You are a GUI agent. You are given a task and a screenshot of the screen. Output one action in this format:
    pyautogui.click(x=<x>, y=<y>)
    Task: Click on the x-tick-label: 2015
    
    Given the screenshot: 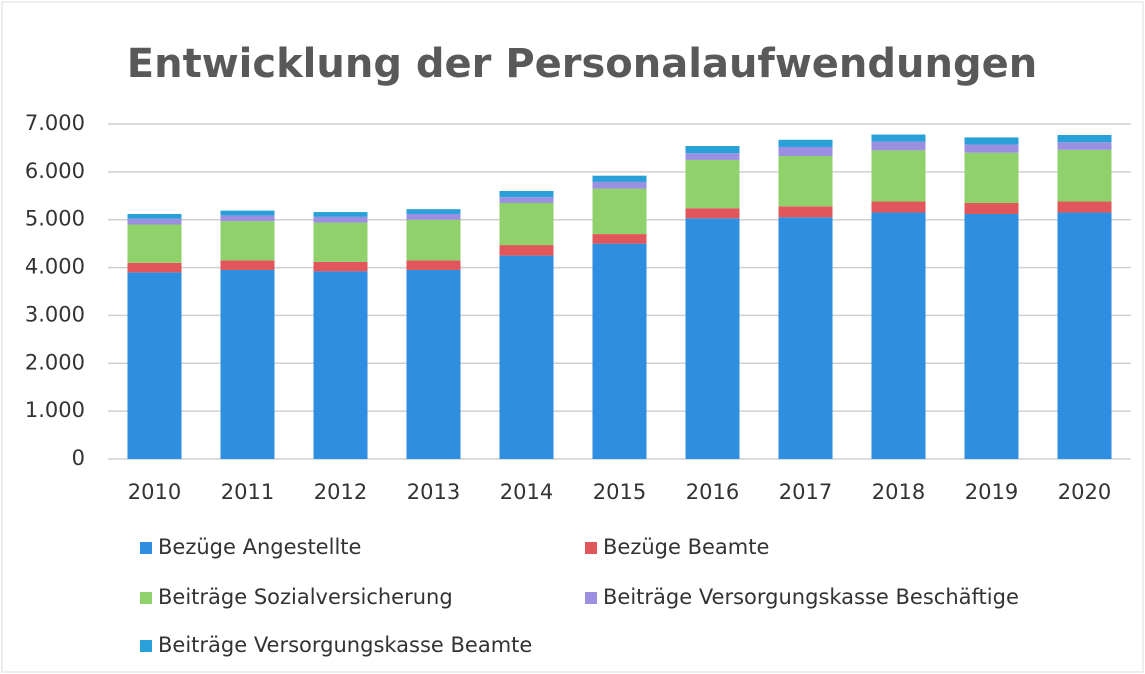 What is the action you would take?
    pyautogui.click(x=619, y=492)
    